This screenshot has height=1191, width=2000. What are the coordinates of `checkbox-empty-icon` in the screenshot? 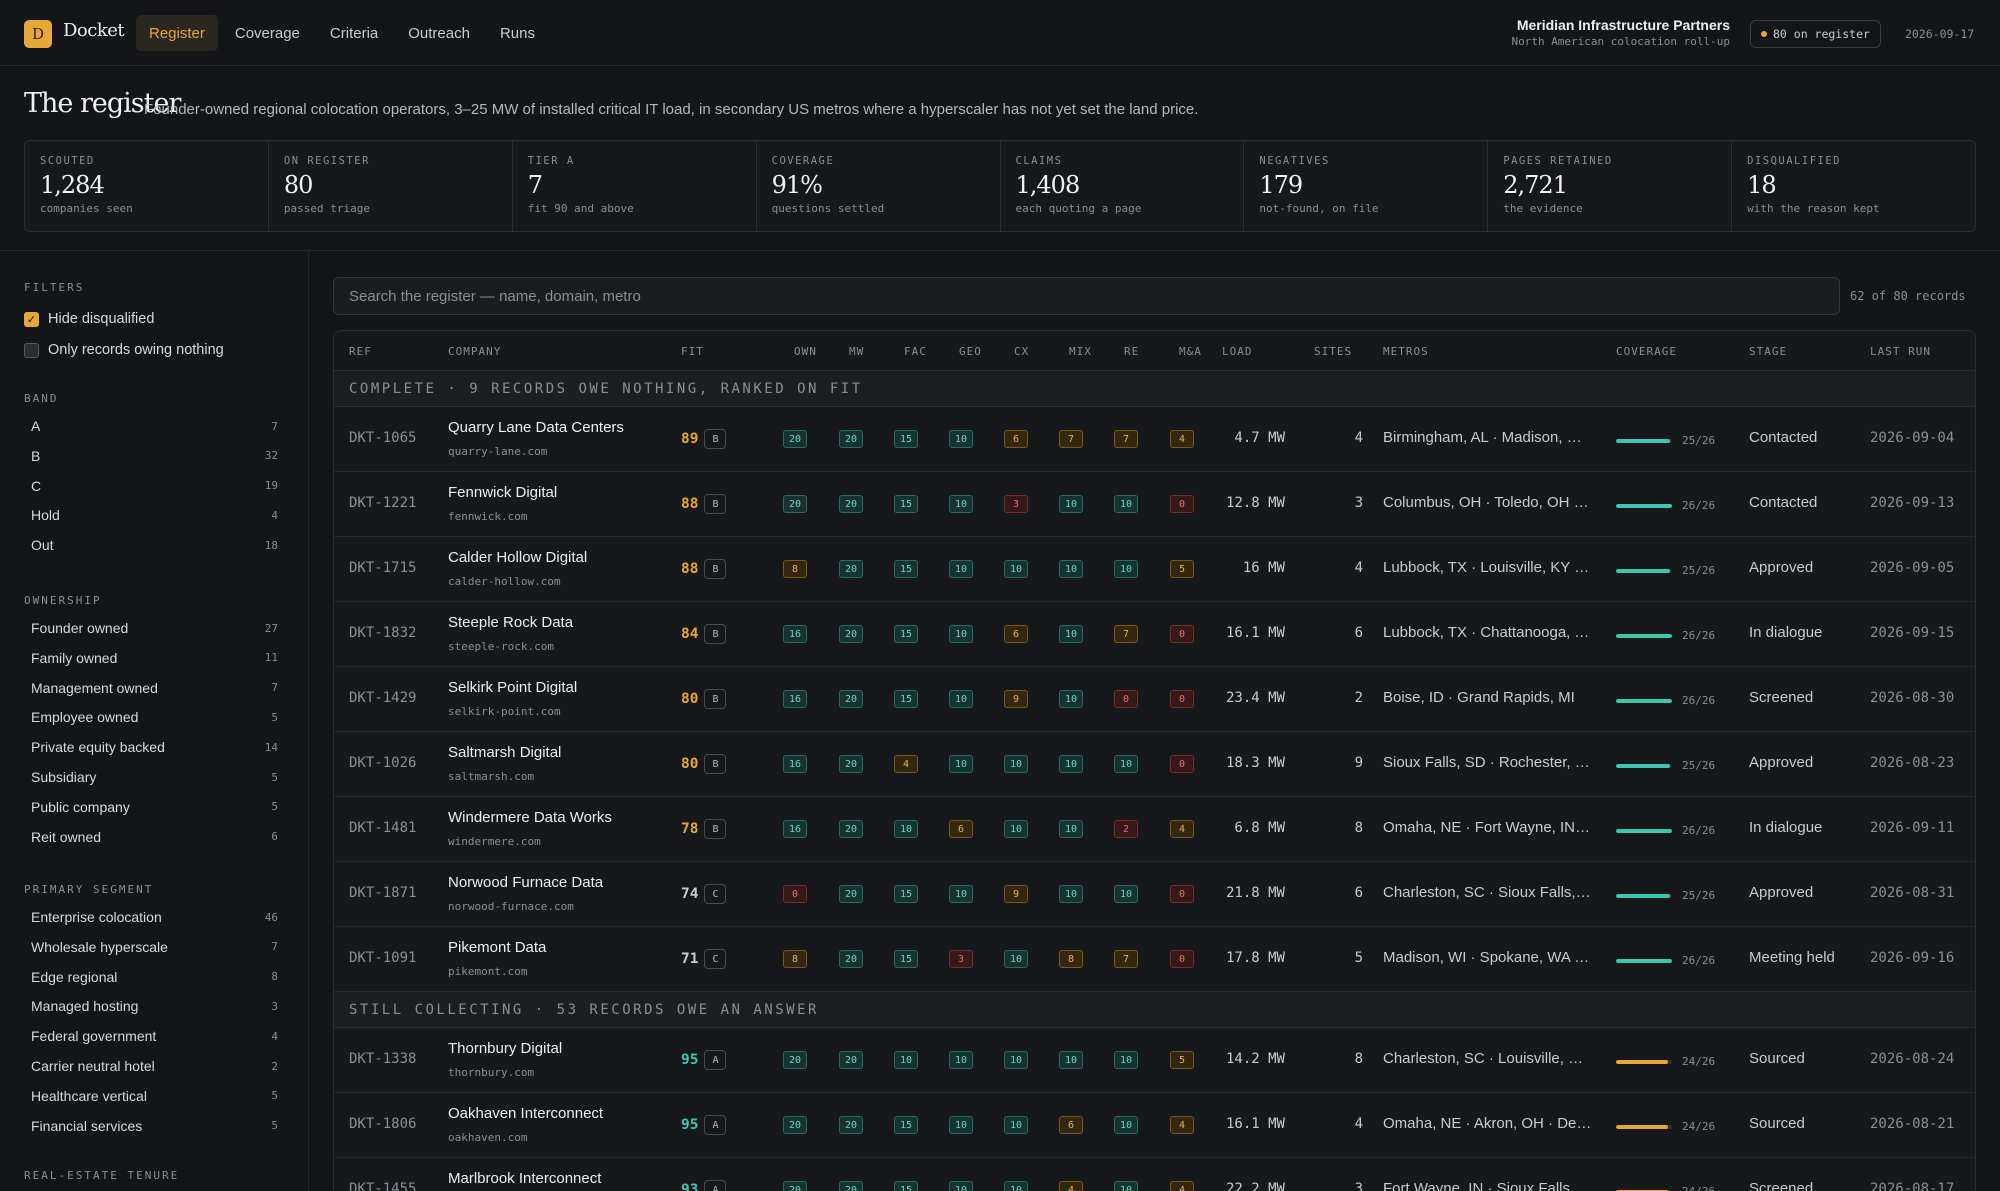 It's located at (31, 350).